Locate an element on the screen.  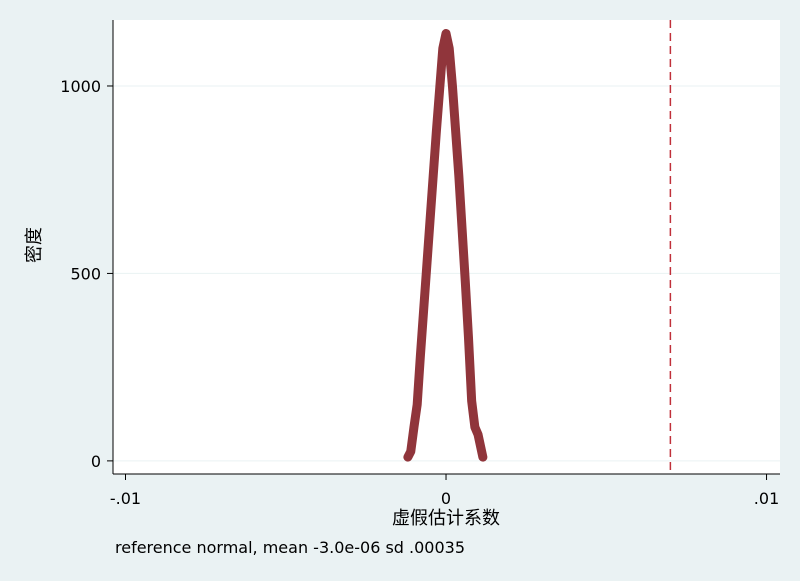
y-axis-title: 密度 is located at coordinates (34, 245).